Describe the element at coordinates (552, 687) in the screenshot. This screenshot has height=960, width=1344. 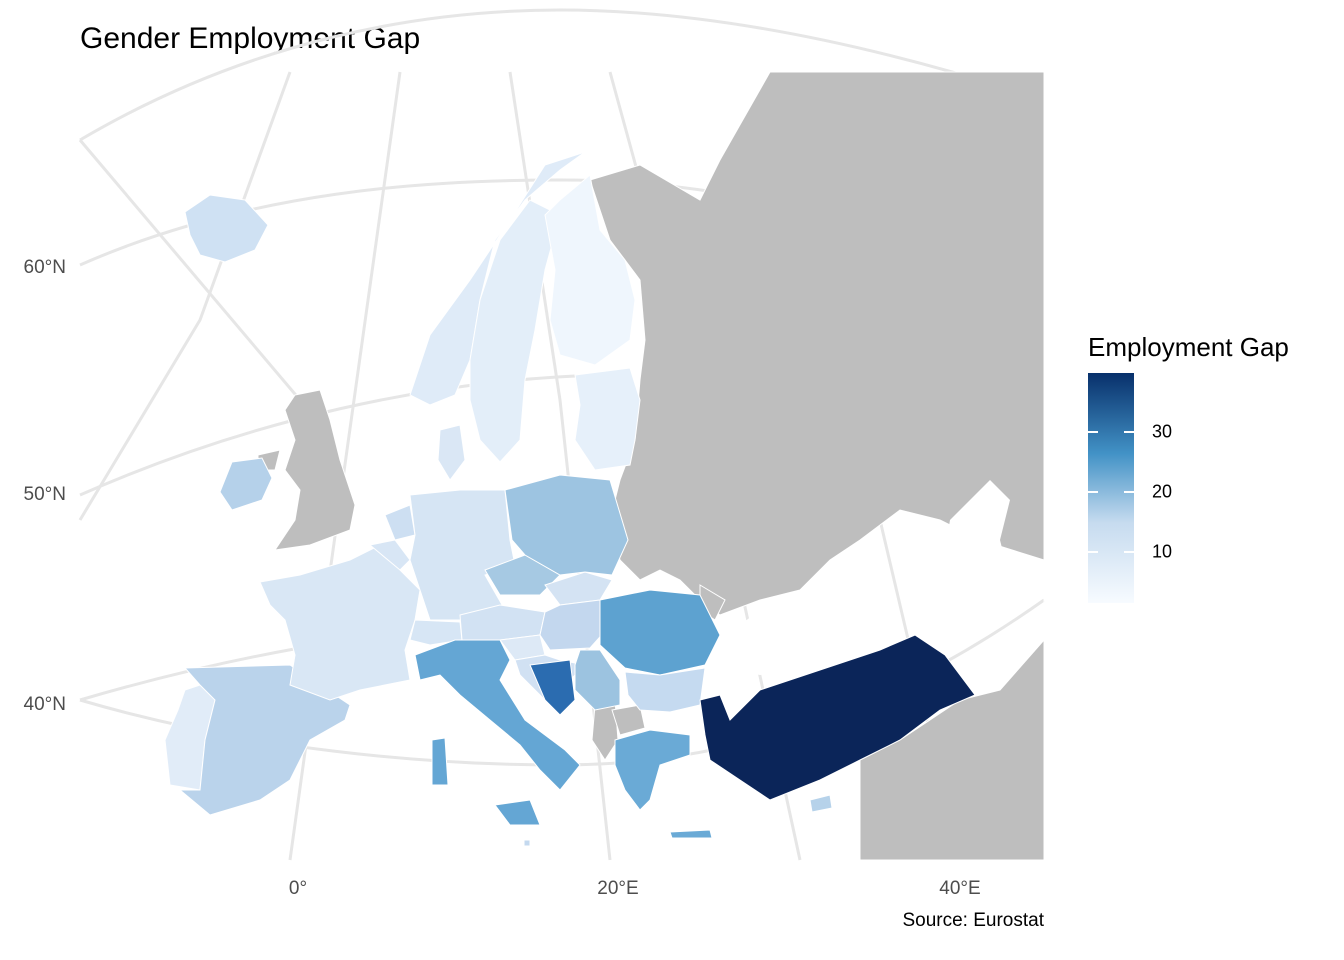
I see `country-bosnia` at that location.